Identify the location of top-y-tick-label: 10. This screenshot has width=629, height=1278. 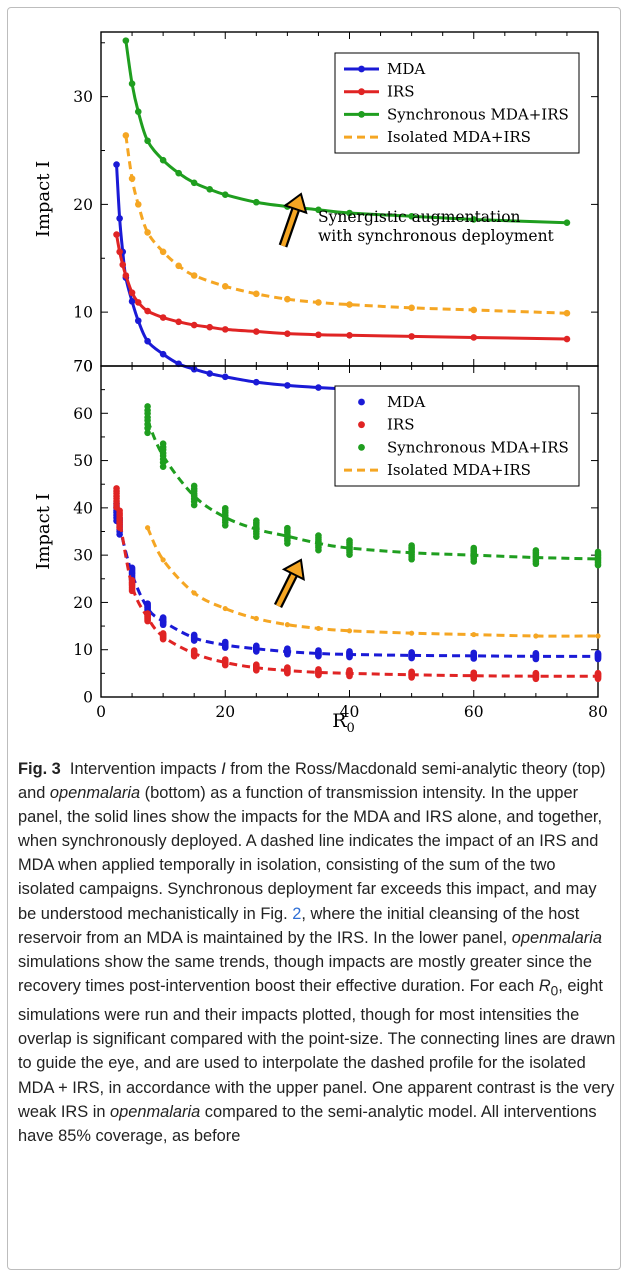
(83, 313).